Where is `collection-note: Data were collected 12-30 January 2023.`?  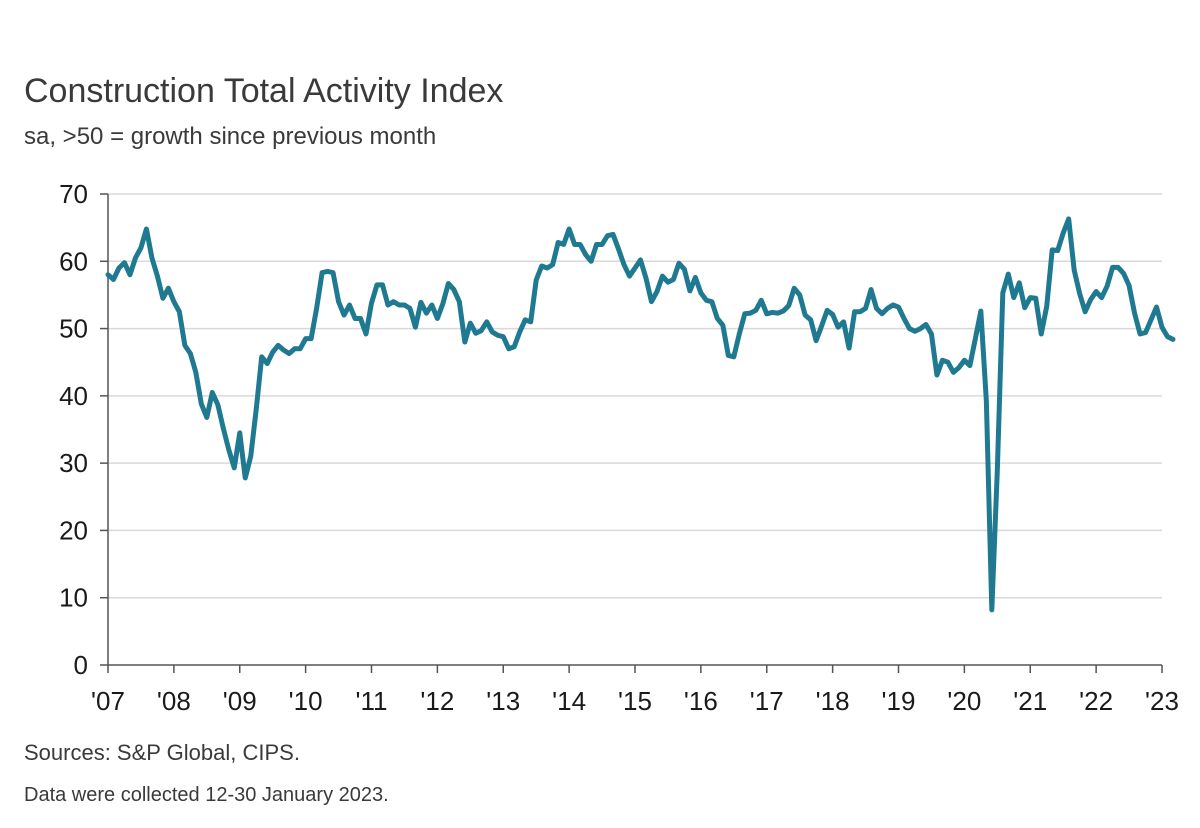
collection-note: Data were collected 12-30 January 2023. is located at coordinates (206, 795).